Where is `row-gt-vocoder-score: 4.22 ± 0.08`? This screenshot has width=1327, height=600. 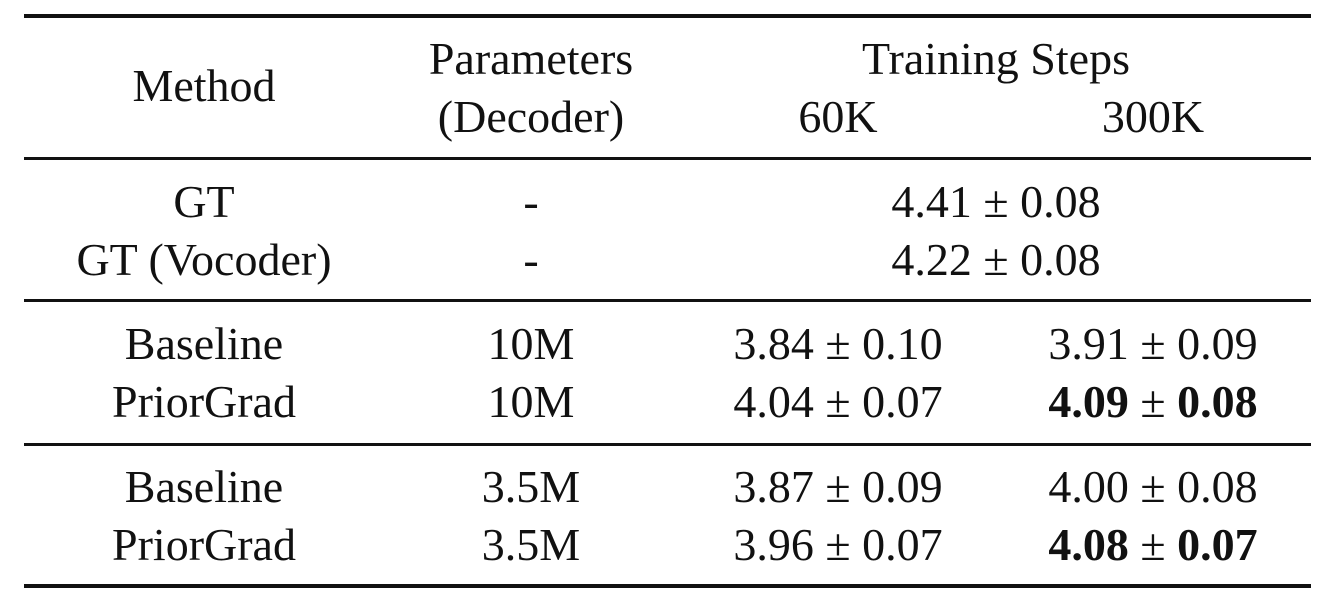
row-gt-vocoder-score: 4.22 ± 0.08 is located at coordinates (996, 259).